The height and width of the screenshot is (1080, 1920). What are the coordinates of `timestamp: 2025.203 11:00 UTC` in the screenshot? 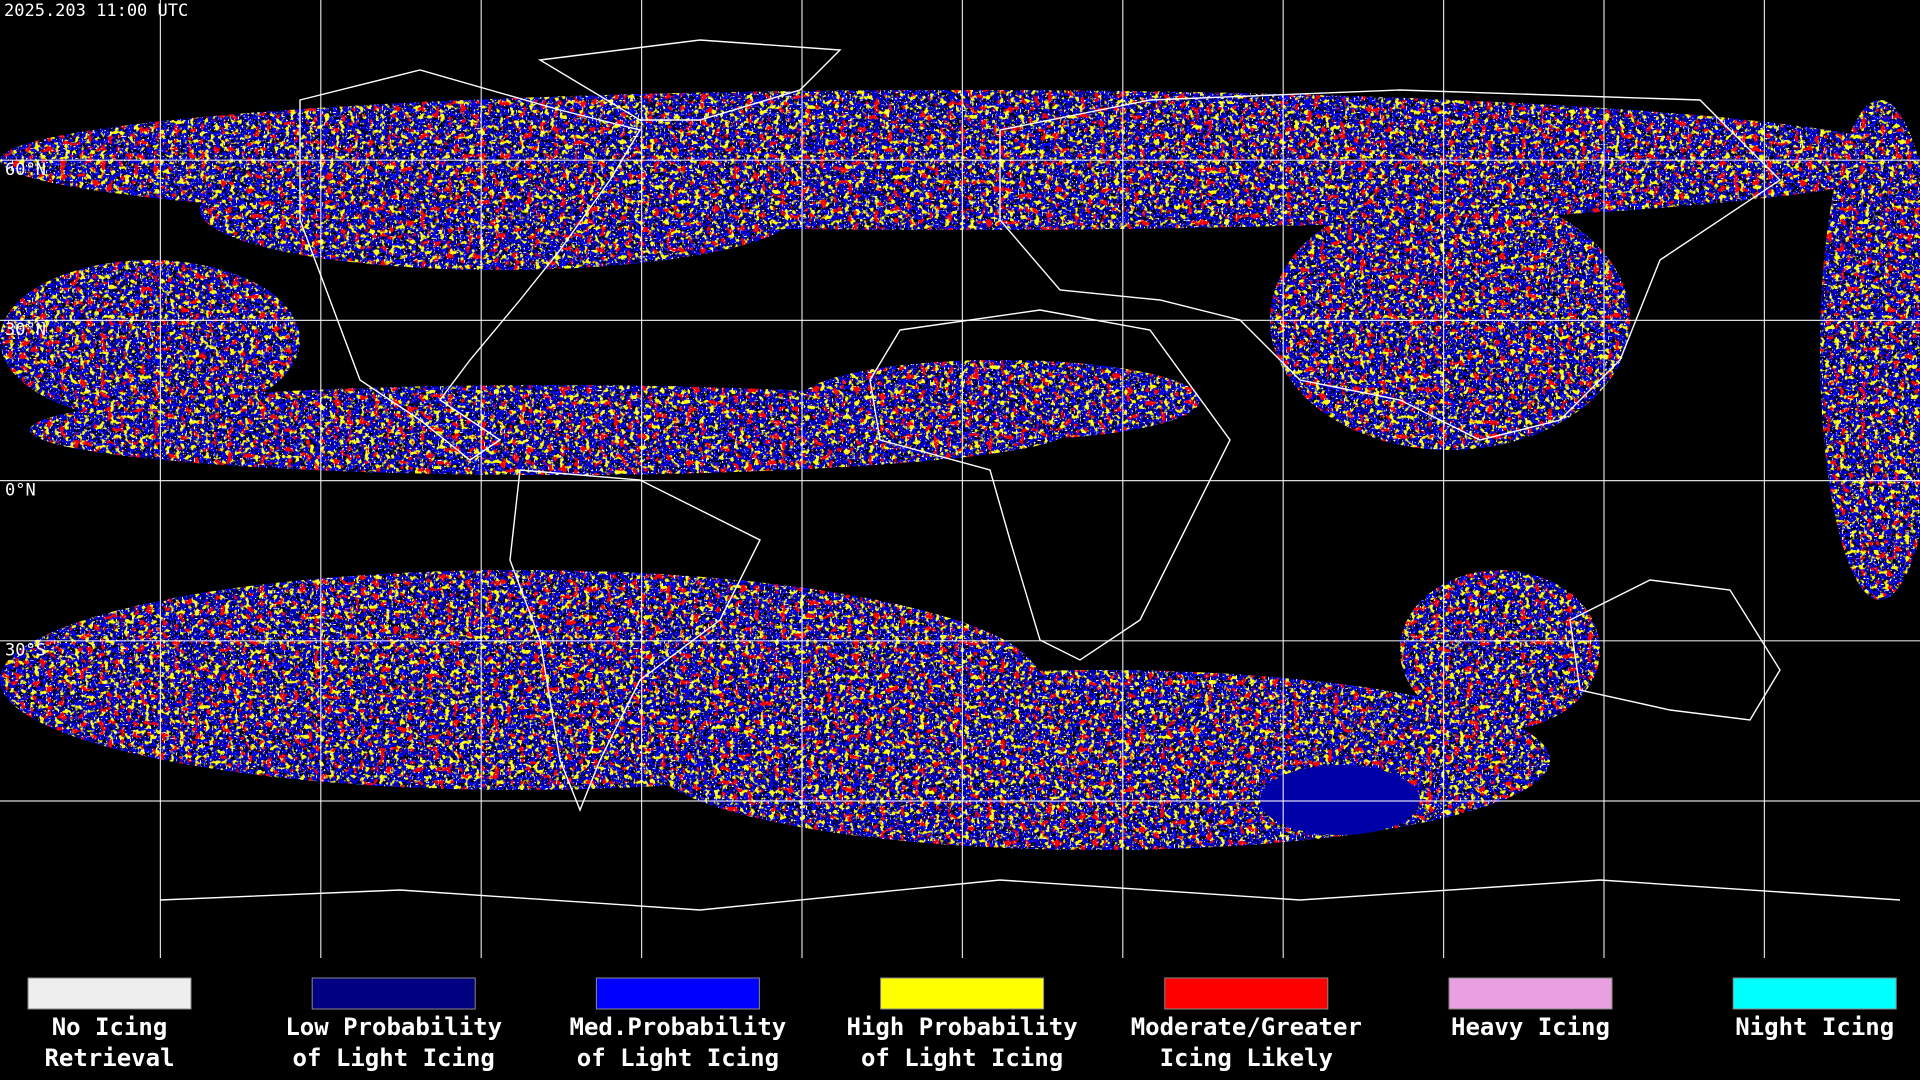 It's located at (96, 11).